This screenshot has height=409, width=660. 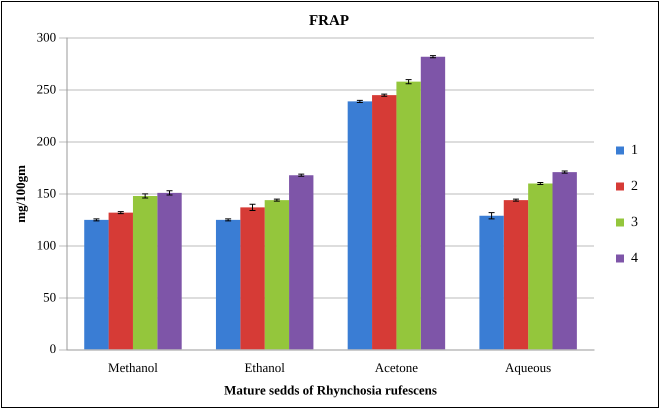 I want to click on y-axis-title: mg/100gm, so click(x=20, y=193).